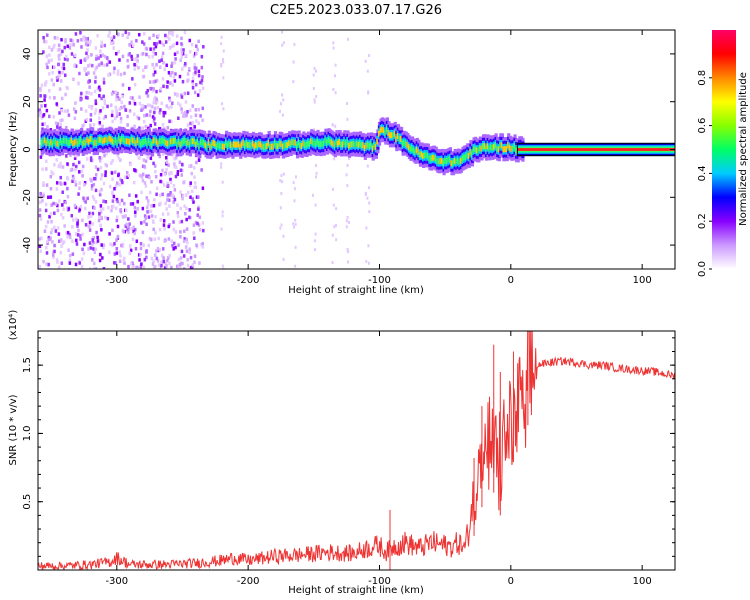  What do you see at coordinates (27, 149) in the screenshot?
I see `y-tick-label: 0` at bounding box center [27, 149].